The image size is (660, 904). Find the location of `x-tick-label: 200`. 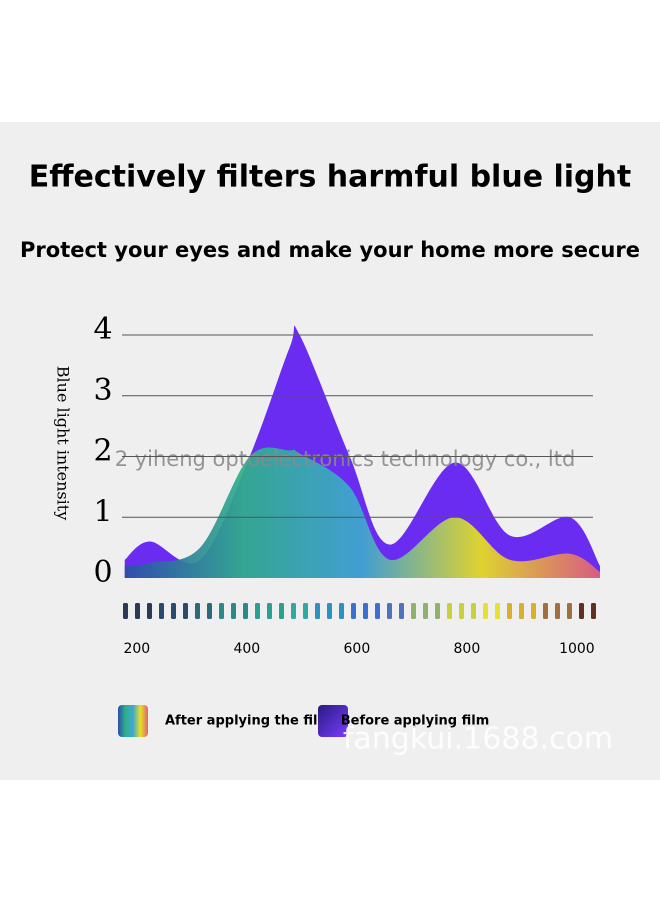

x-tick-label: 200 is located at coordinates (136, 649).